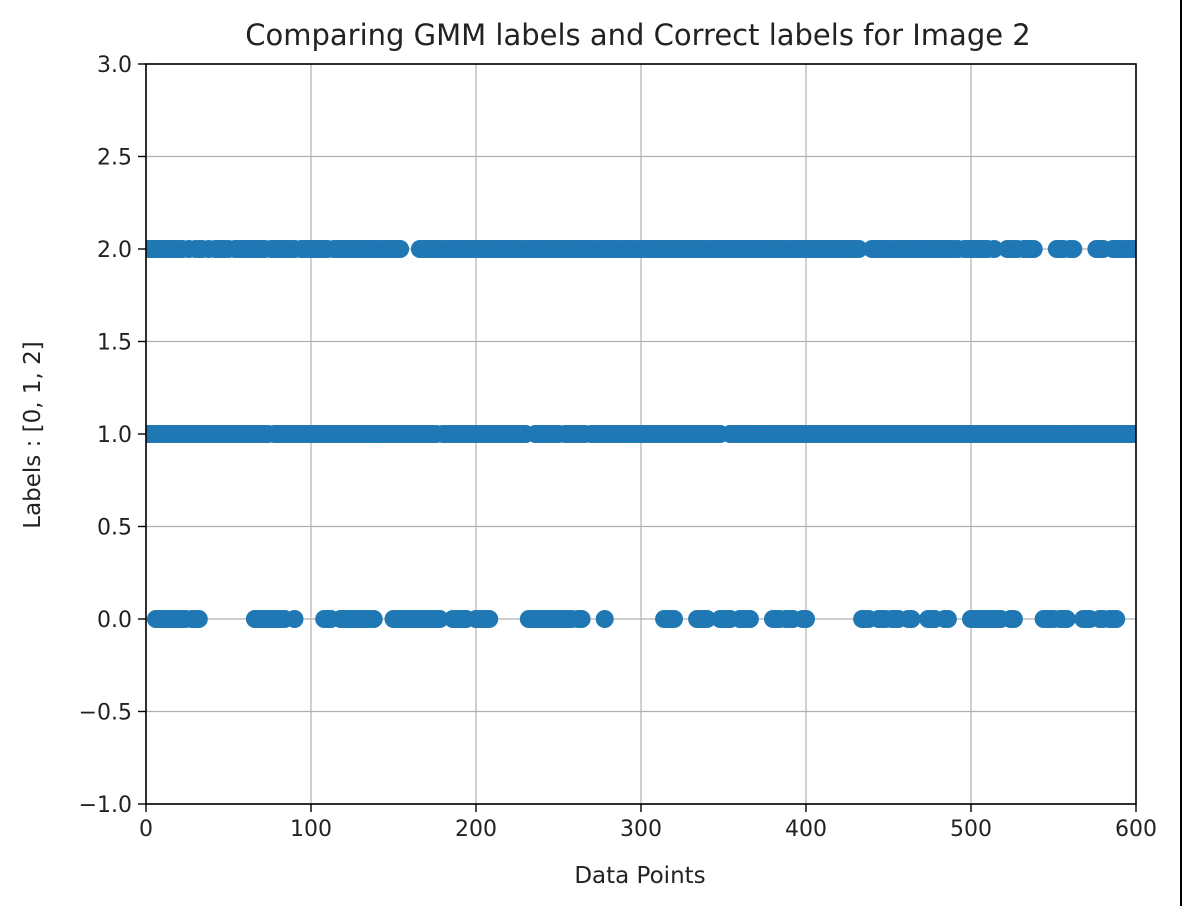 The image size is (1184, 906). What do you see at coordinates (105, 713) in the screenshot?
I see `y-tick-label: −0.5` at bounding box center [105, 713].